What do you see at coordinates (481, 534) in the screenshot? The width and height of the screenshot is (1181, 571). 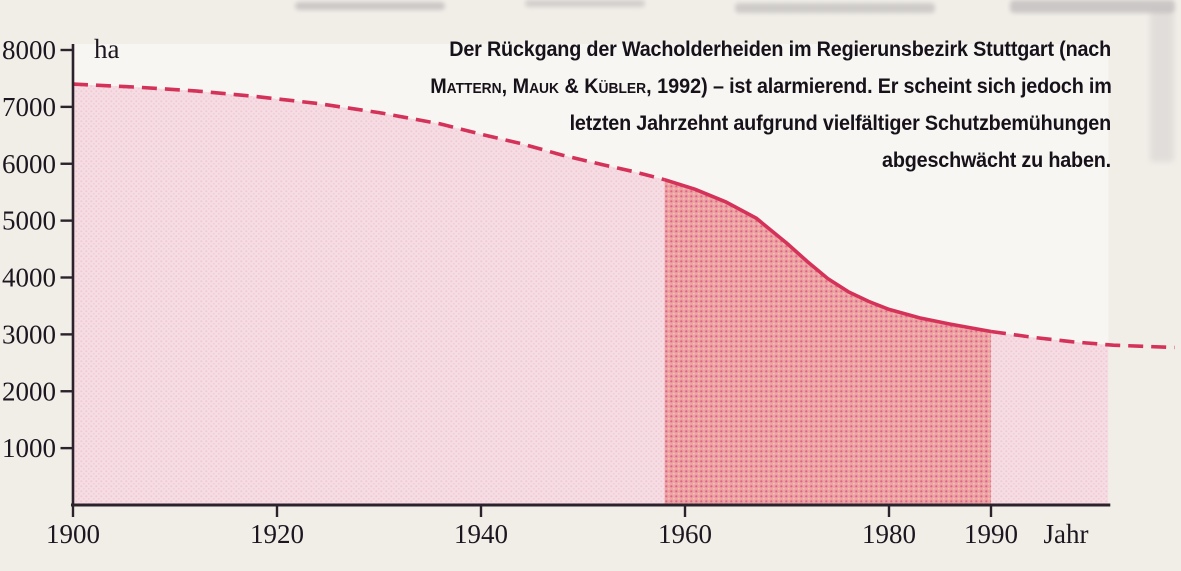 I see `x-tick-label: 1940` at bounding box center [481, 534].